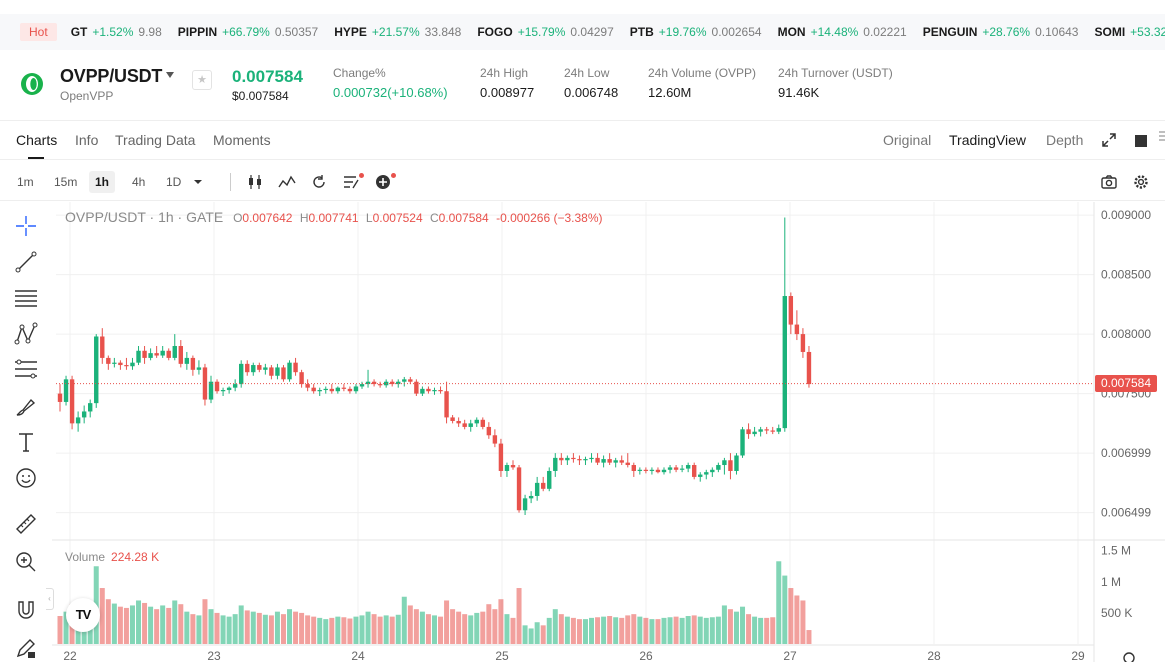 The image size is (1165, 662). What do you see at coordinates (1161, 136) in the screenshot?
I see `menu-icon` at bounding box center [1161, 136].